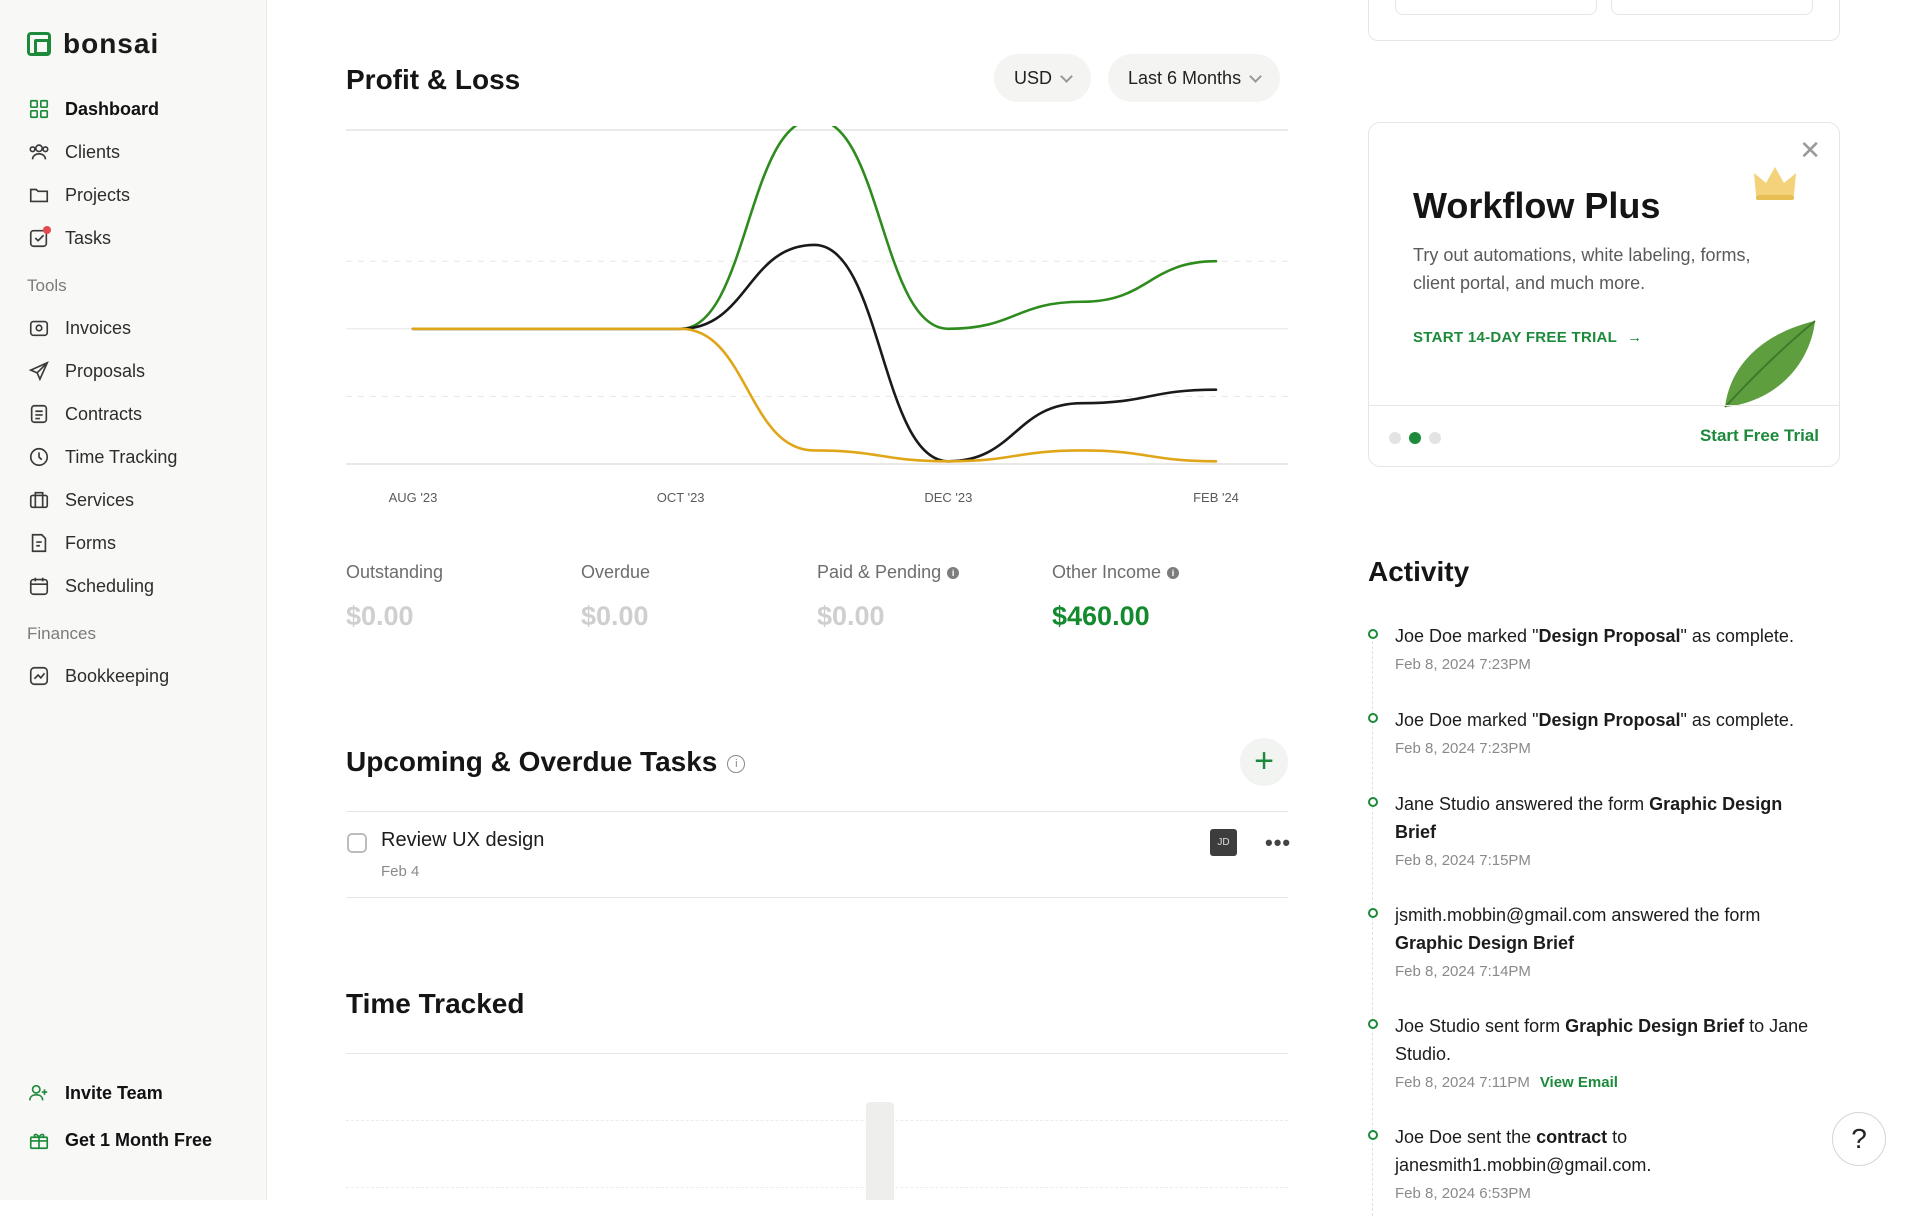  What do you see at coordinates (1043, 78) in the screenshot?
I see `currency-dropdown: USD` at bounding box center [1043, 78].